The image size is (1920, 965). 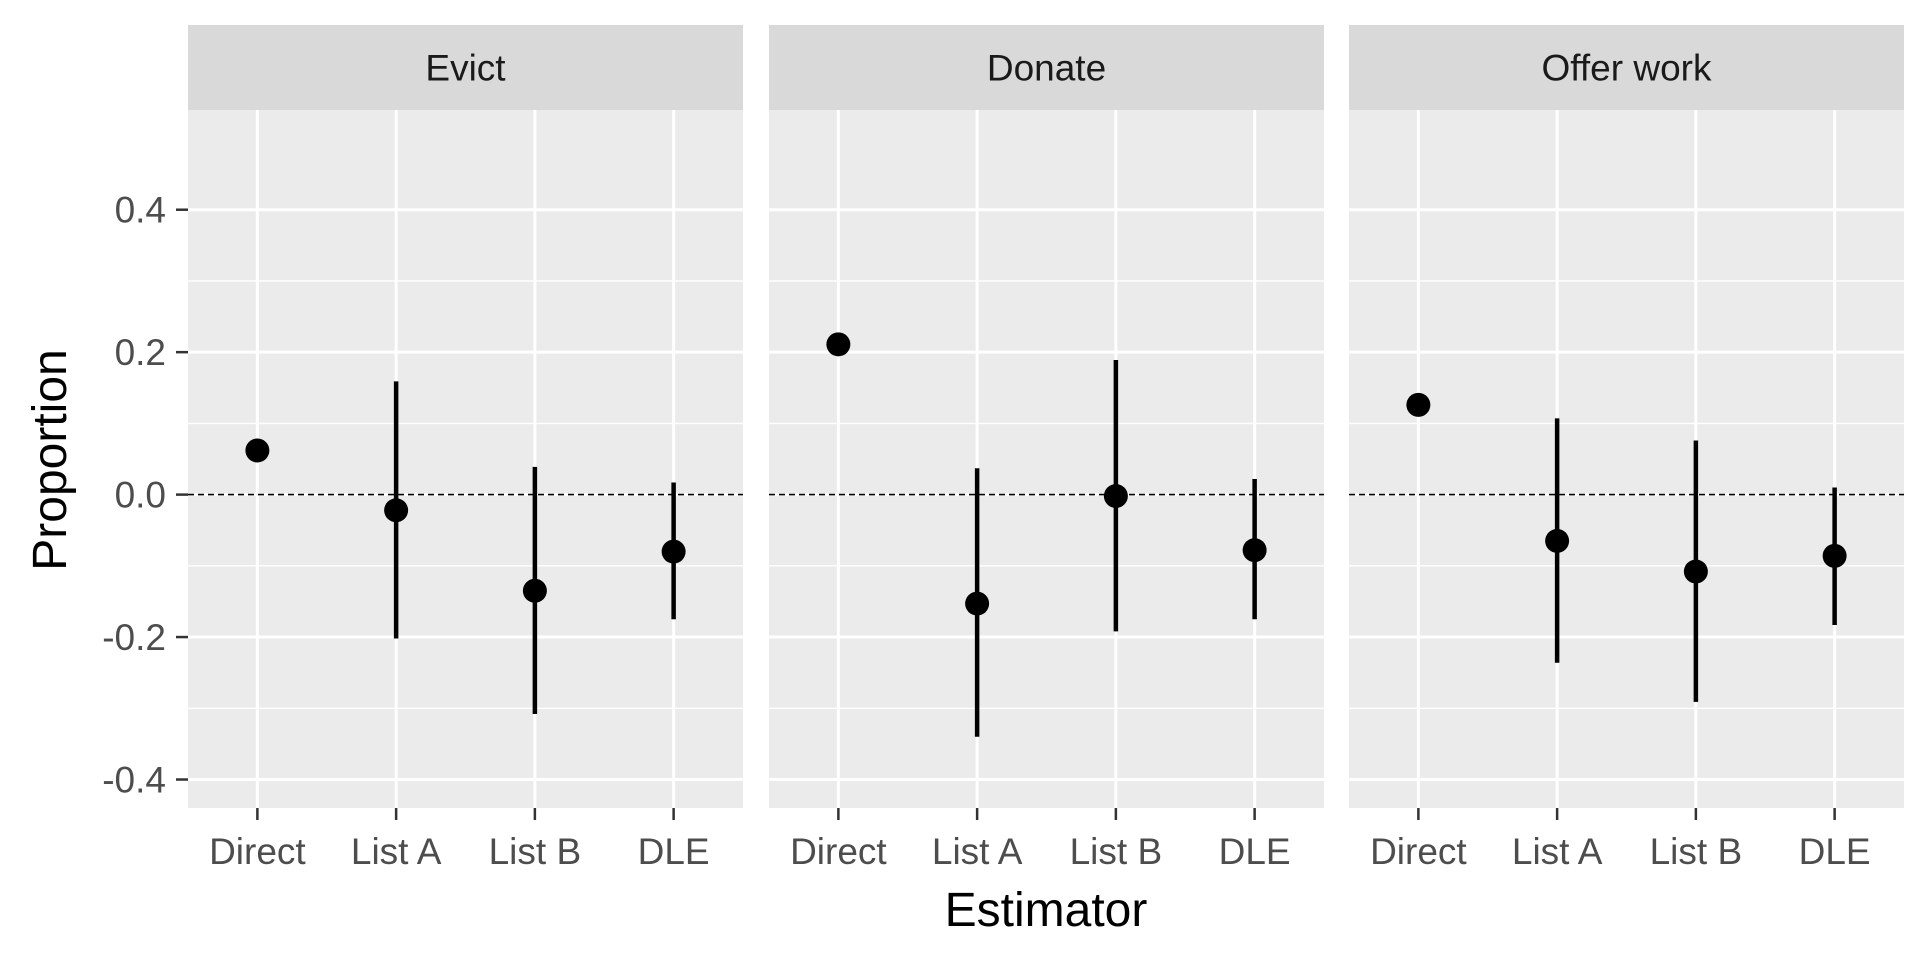 I want to click on y-axis-title: Proportion, so click(x=50, y=459).